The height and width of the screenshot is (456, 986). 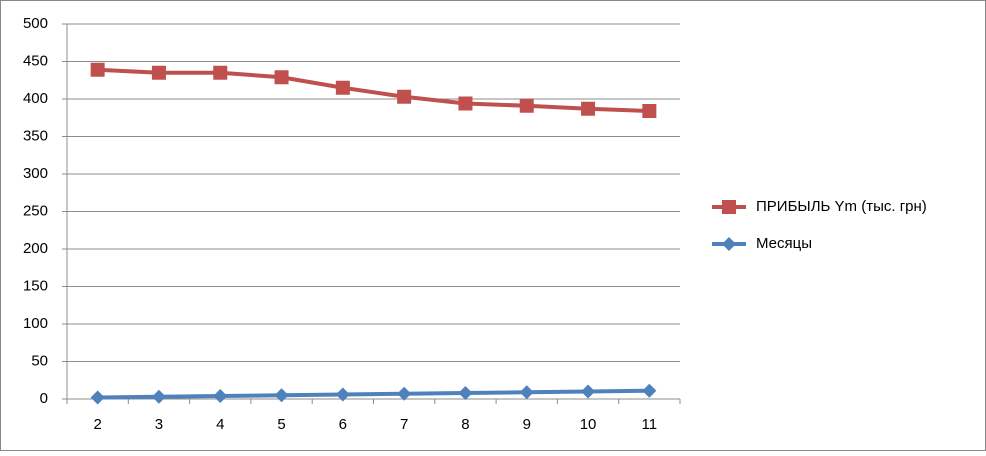 I want to click on x-tick-label: 5, so click(x=281, y=424).